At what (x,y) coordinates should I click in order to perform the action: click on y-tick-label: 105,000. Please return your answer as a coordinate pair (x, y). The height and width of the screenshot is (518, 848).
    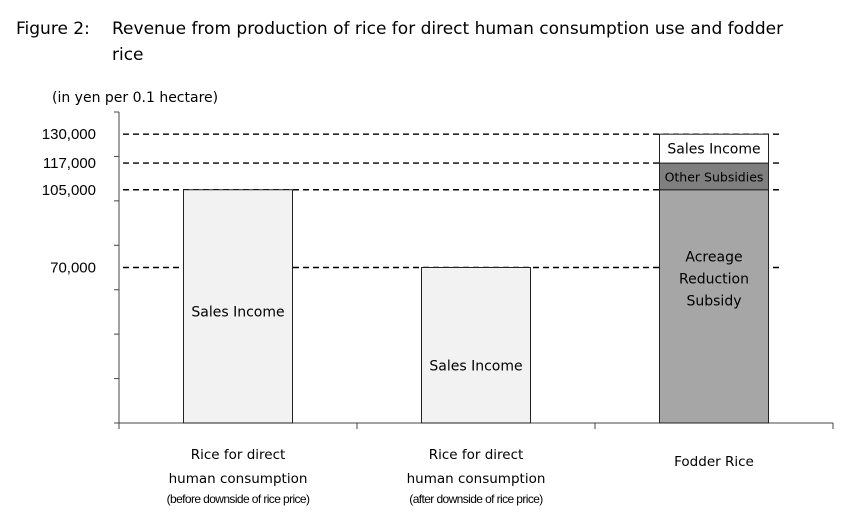
    Looking at the image, I should click on (69, 190).